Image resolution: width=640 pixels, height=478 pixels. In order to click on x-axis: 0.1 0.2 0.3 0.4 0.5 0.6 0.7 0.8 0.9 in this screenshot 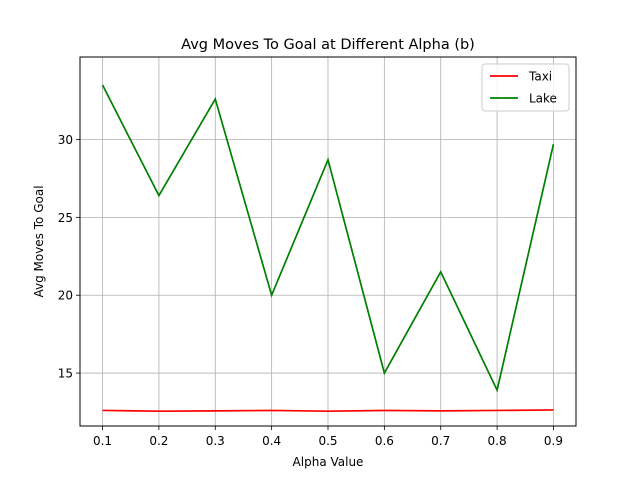, I will do `click(328, 437)`.